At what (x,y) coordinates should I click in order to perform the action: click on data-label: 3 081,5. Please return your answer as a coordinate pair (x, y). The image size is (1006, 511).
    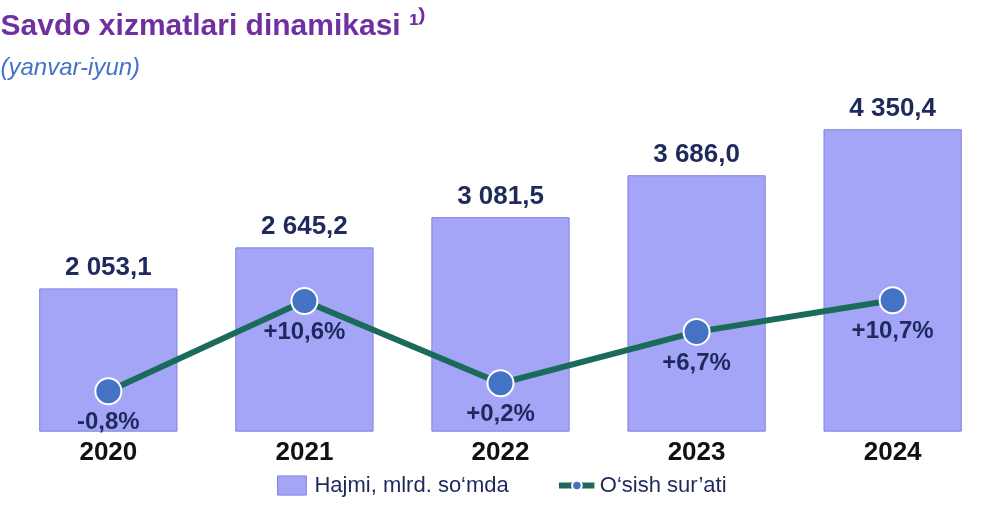
    Looking at the image, I should click on (500, 194).